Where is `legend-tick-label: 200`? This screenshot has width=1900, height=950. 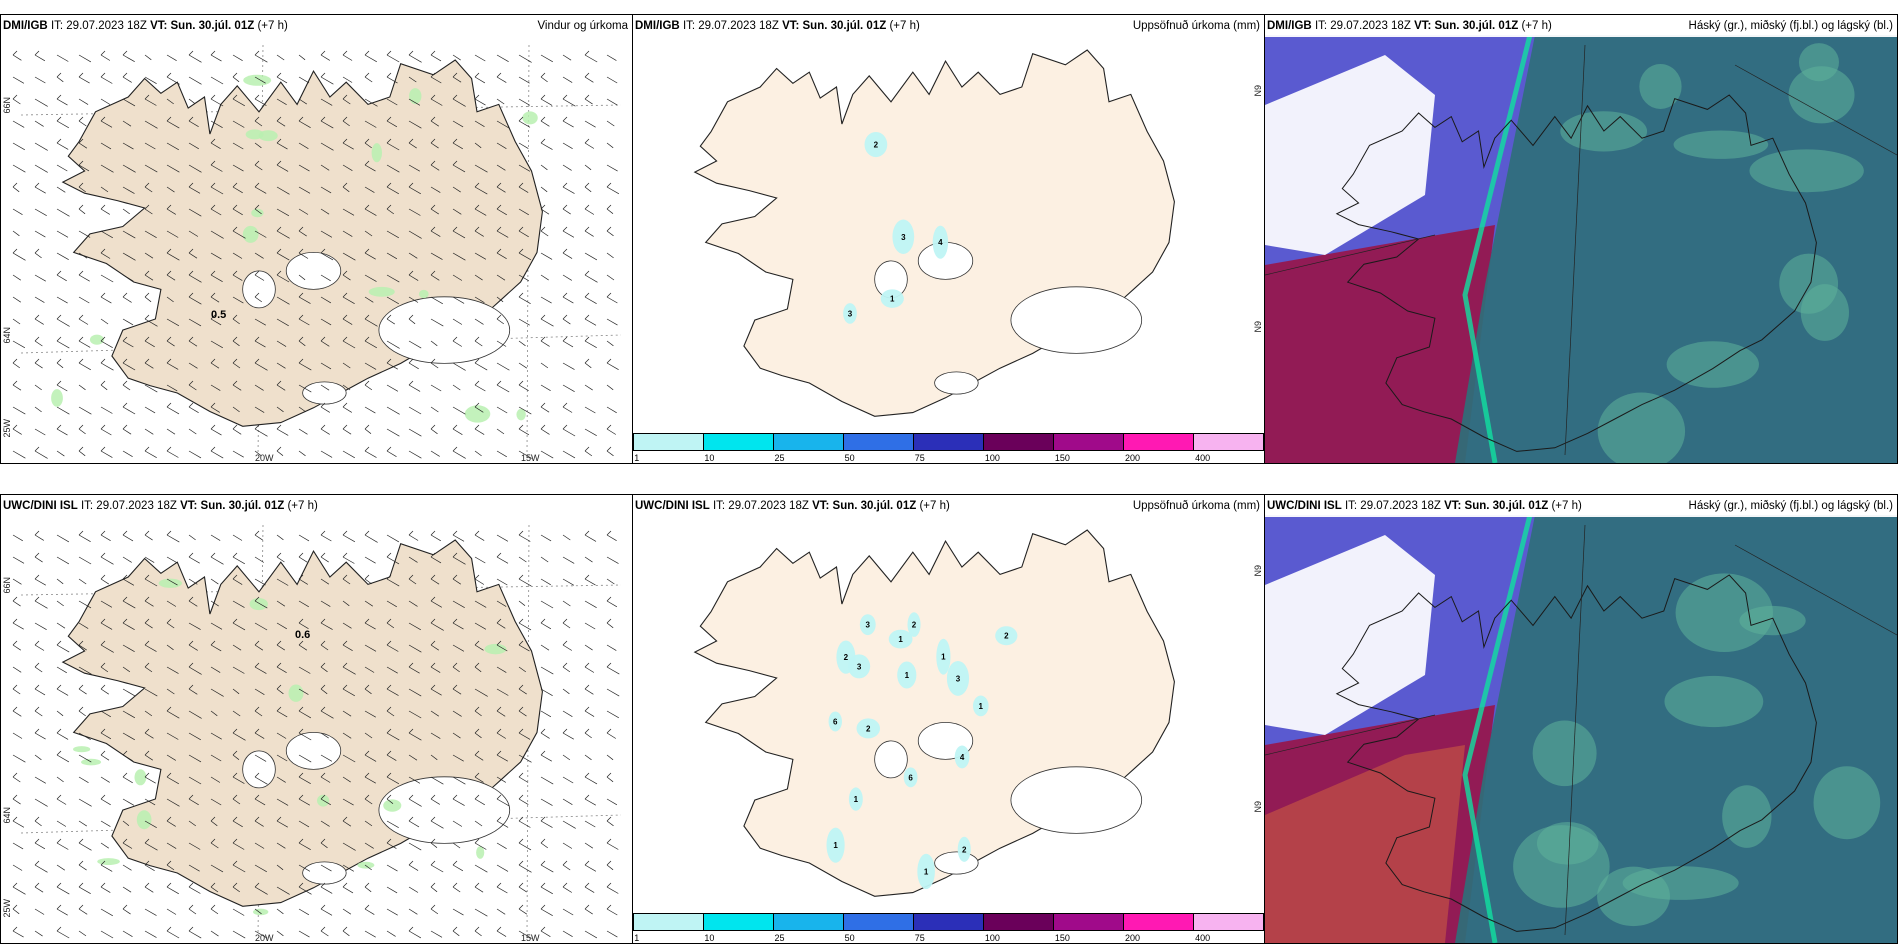 legend-tick-label: 200 is located at coordinates (1133, 458).